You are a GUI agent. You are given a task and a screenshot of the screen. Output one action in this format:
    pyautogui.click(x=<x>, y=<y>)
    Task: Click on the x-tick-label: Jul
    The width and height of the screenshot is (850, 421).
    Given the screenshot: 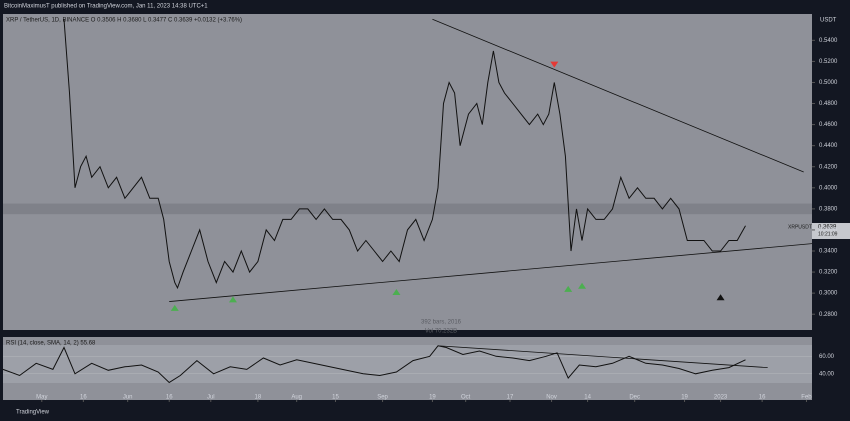 What is the action you would take?
    pyautogui.click(x=211, y=398)
    